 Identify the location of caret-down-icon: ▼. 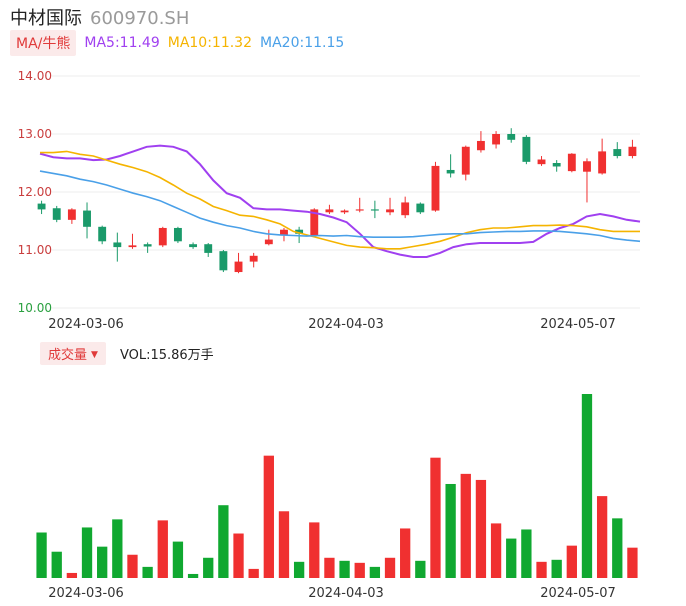
(94, 355).